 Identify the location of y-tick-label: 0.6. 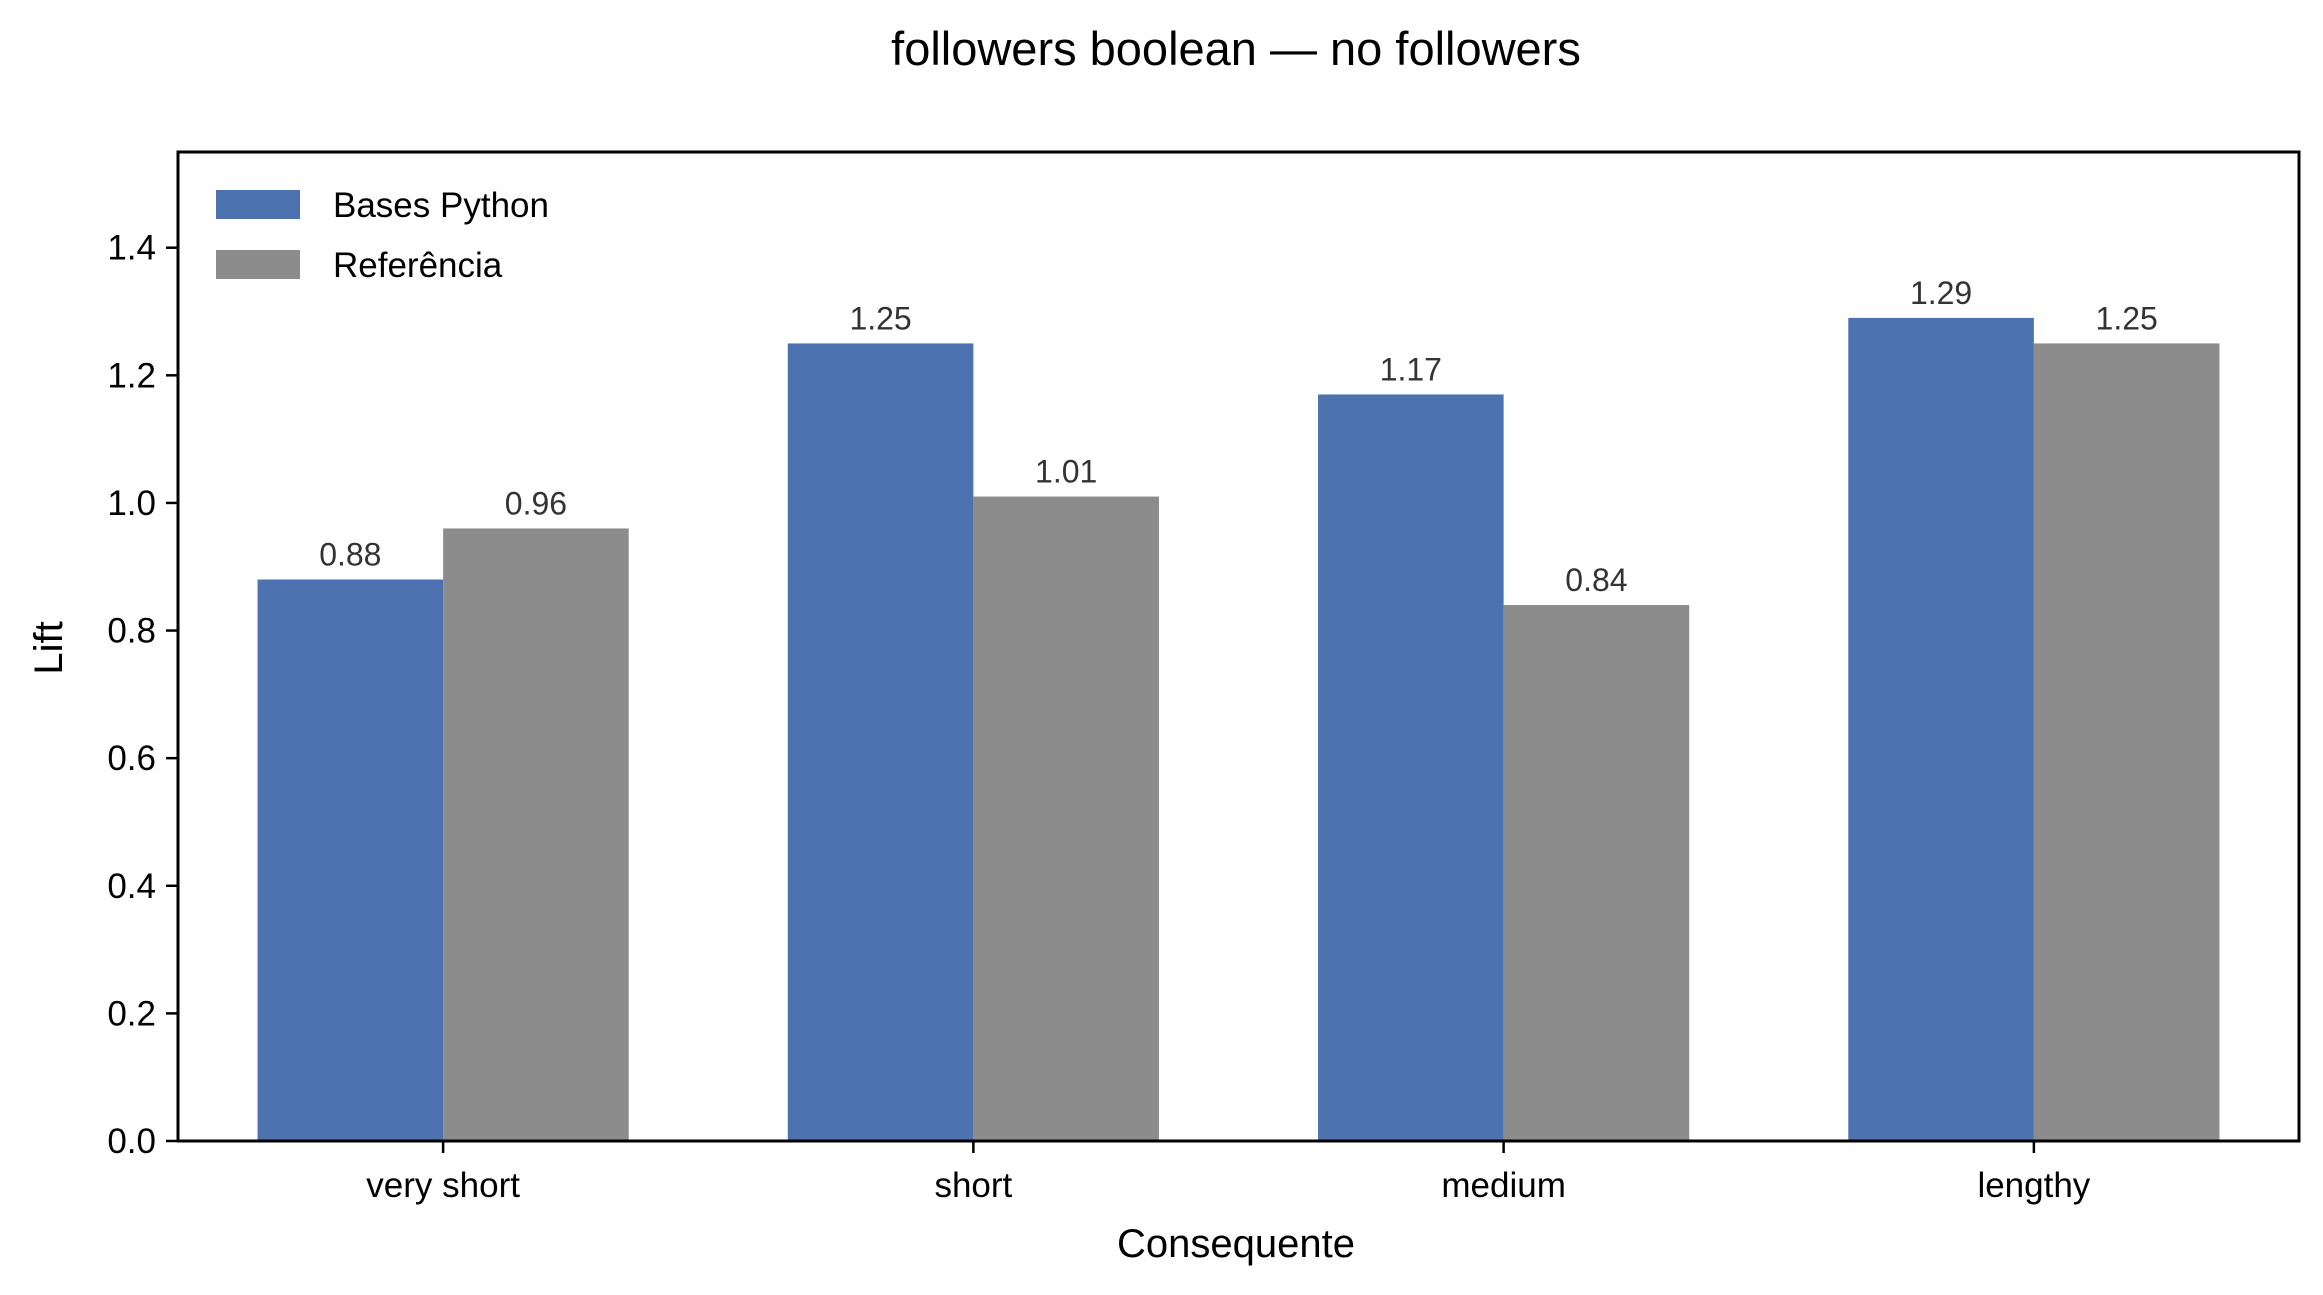
(131, 758).